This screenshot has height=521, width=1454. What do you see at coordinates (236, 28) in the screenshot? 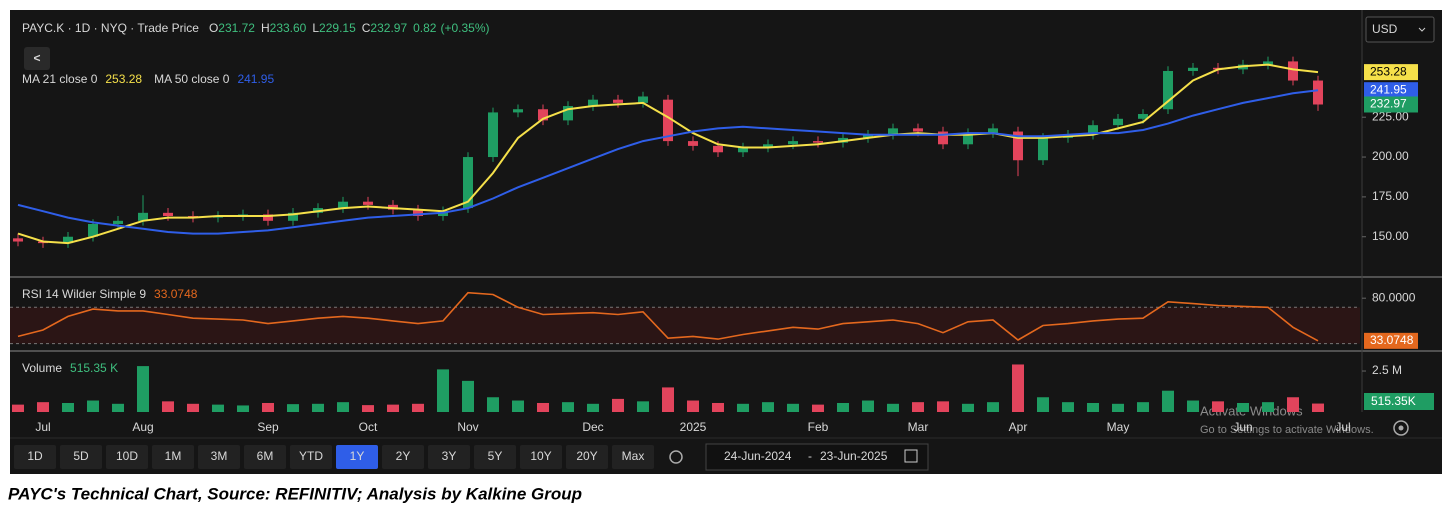
I see `ohlc-value: 231.72` at bounding box center [236, 28].